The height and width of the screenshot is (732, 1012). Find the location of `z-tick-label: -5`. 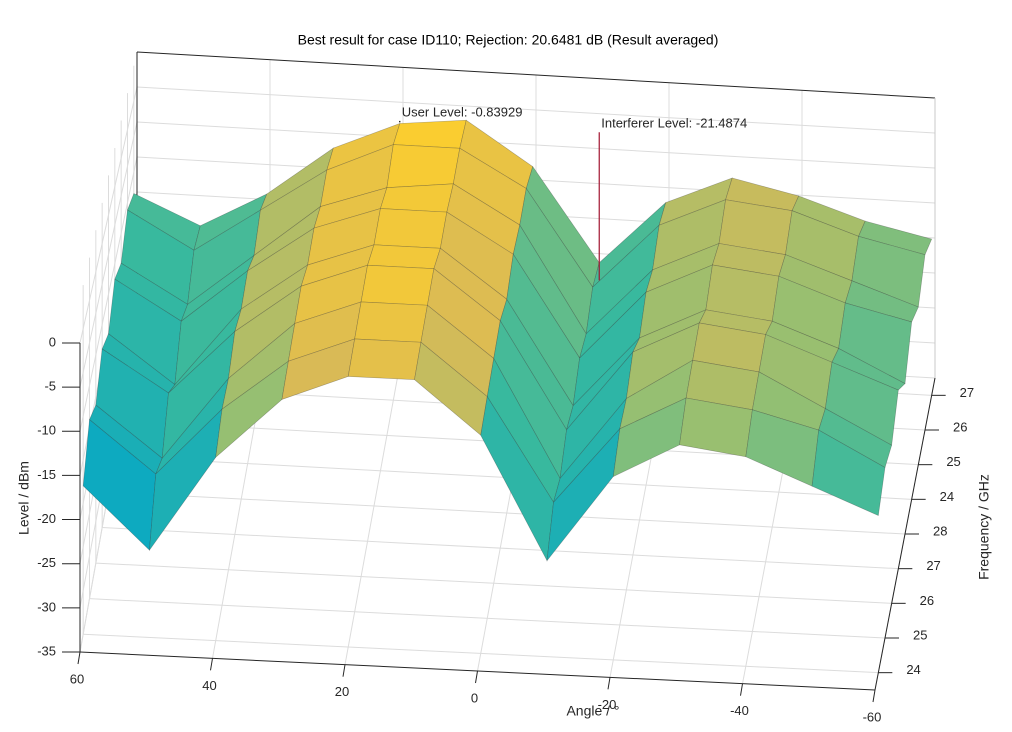

z-tick-label: -5 is located at coordinates (50, 386).